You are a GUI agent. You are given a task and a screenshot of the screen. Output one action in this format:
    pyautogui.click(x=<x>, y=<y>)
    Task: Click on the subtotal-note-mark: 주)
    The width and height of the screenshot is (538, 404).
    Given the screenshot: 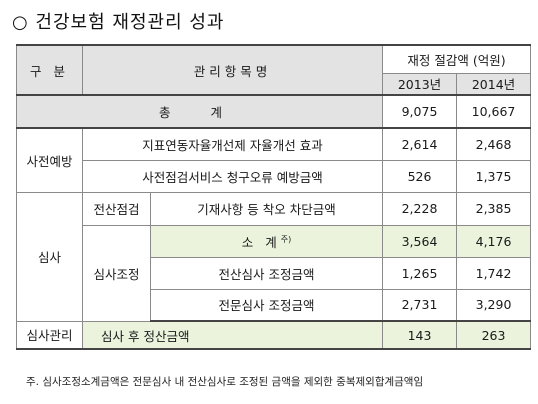 What is the action you would take?
    pyautogui.click(x=286, y=239)
    